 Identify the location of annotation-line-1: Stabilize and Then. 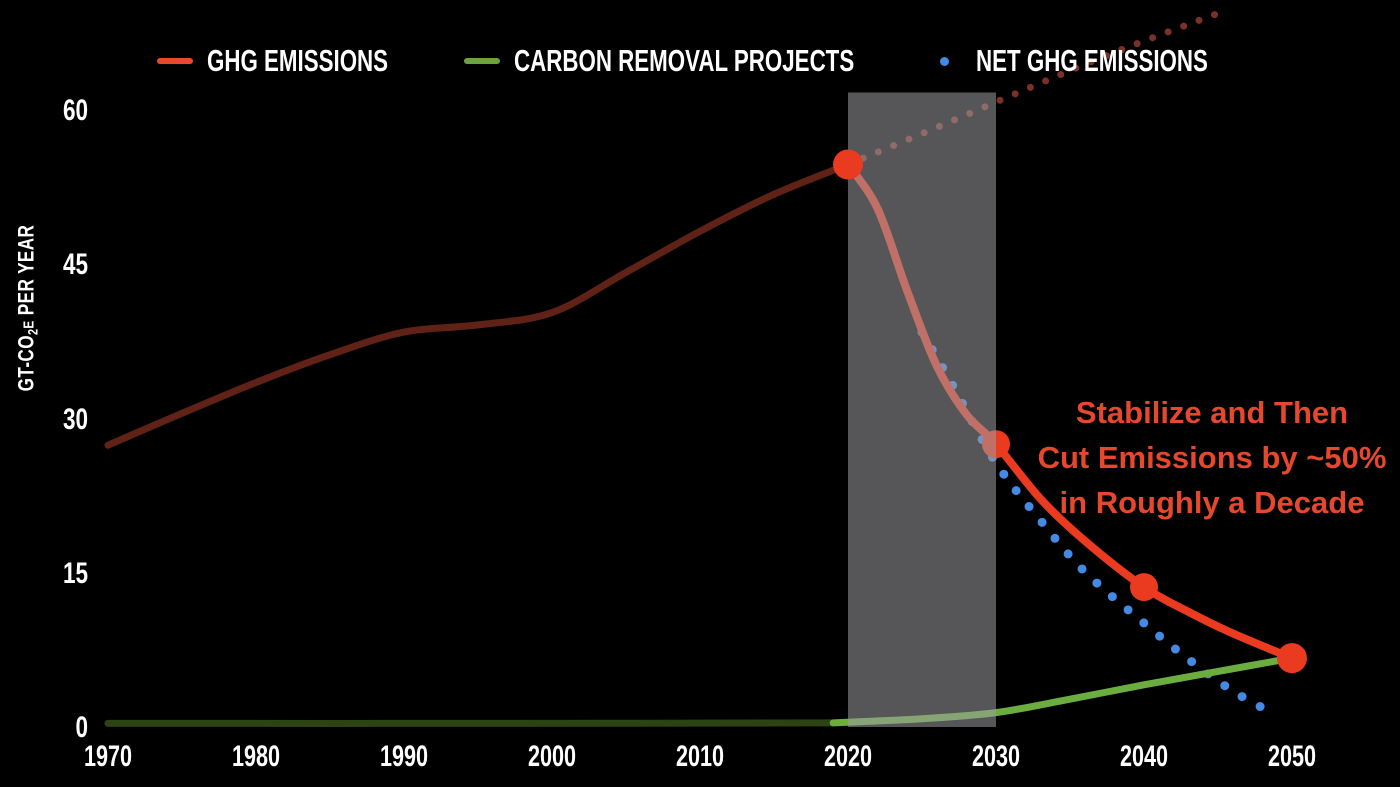
(1212, 412).